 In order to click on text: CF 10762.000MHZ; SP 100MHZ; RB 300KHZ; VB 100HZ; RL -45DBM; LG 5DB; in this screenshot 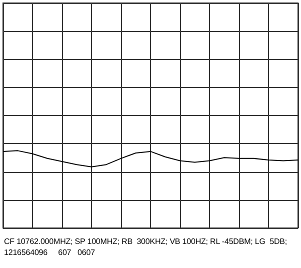, I will do `click(145, 241)`.